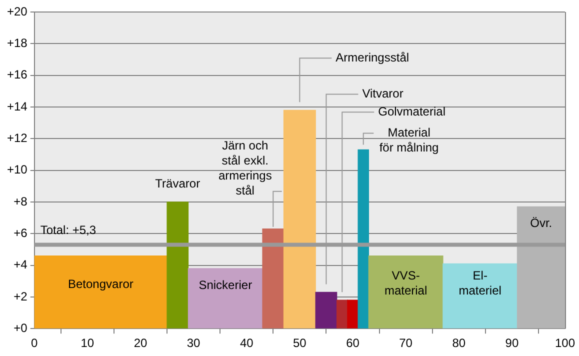  Describe the element at coordinates (193, 343) in the screenshot. I see `x-tick-label: 30` at that location.